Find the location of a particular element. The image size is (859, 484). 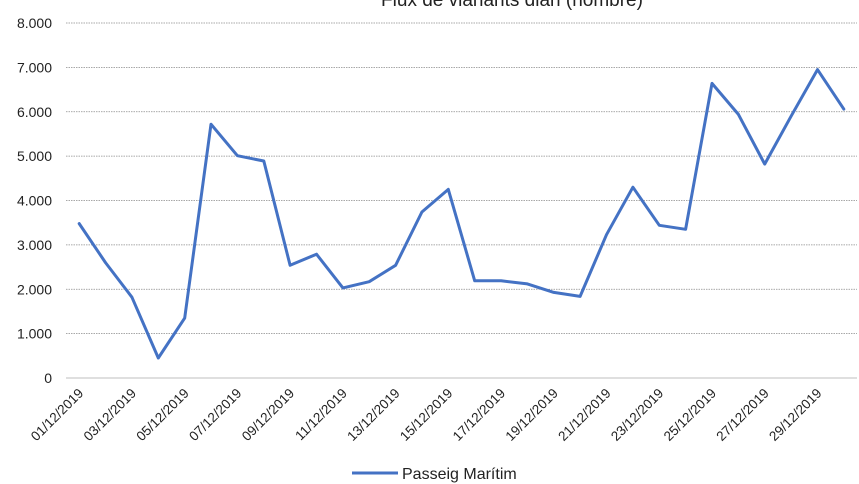

y-tick-label: 7.000 is located at coordinates (34, 67).